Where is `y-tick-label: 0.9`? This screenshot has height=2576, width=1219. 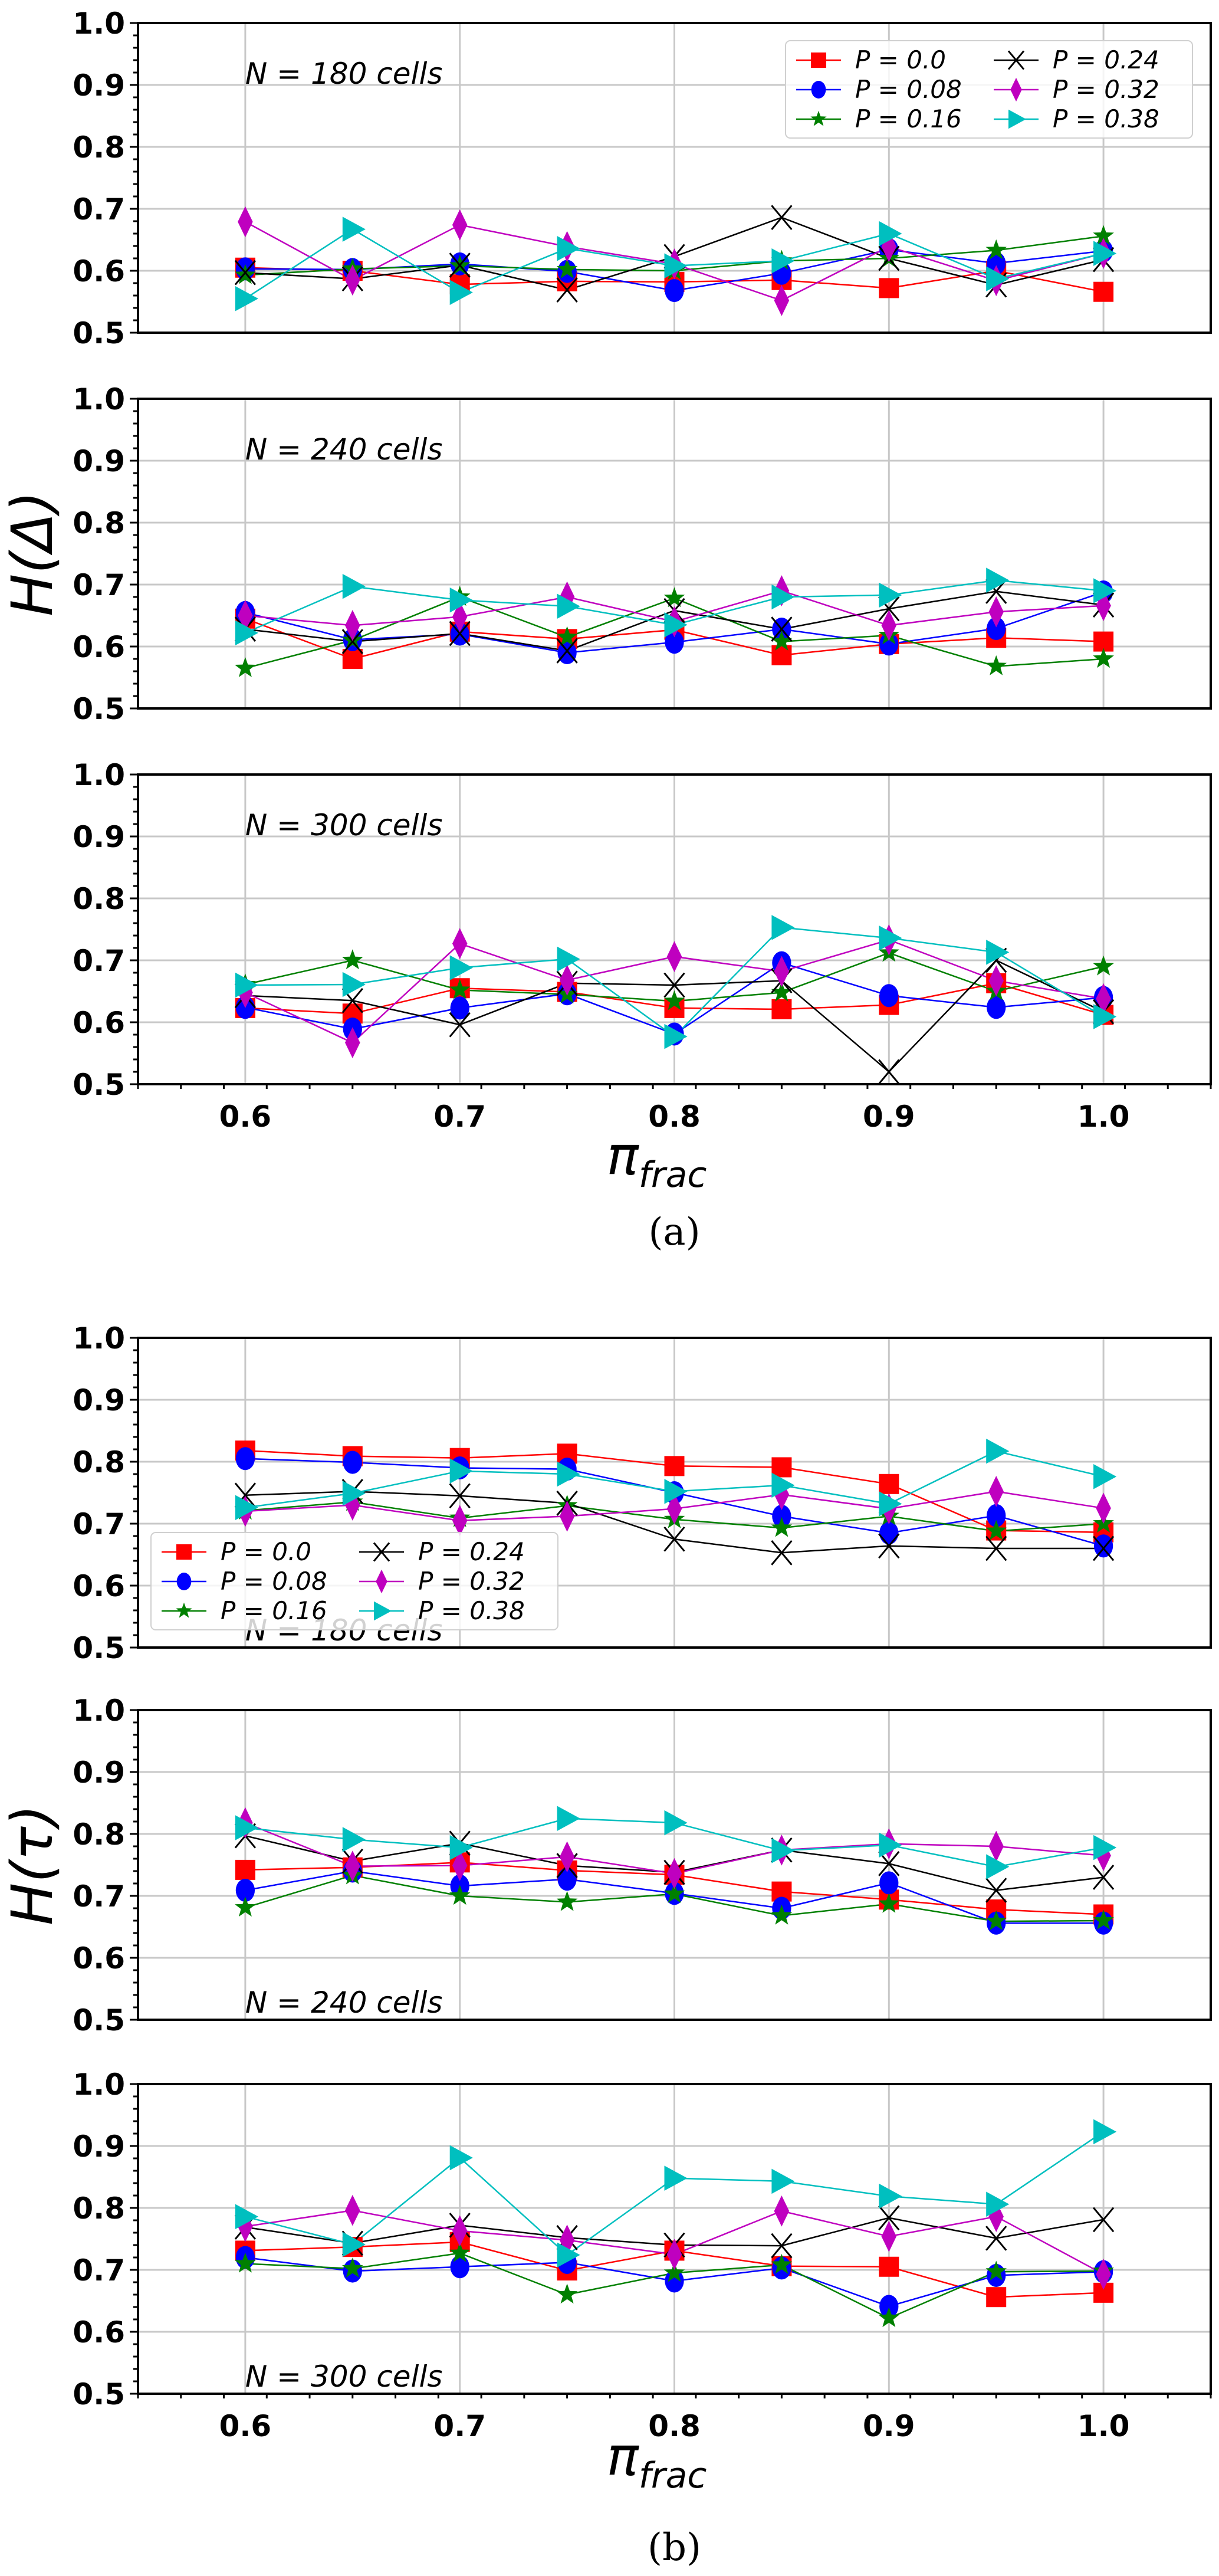 y-tick-label: 0.9 is located at coordinates (99, 1400).